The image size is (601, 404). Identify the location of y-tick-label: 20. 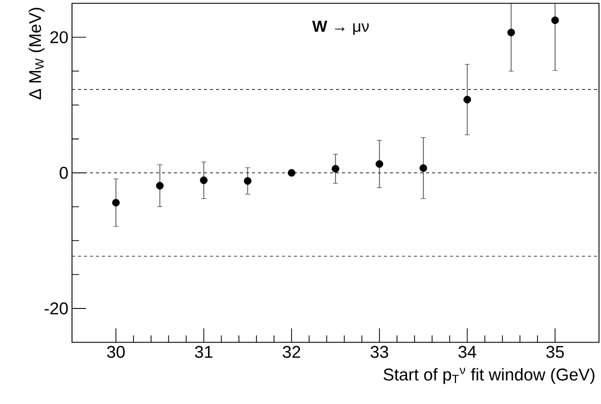
(59, 37).